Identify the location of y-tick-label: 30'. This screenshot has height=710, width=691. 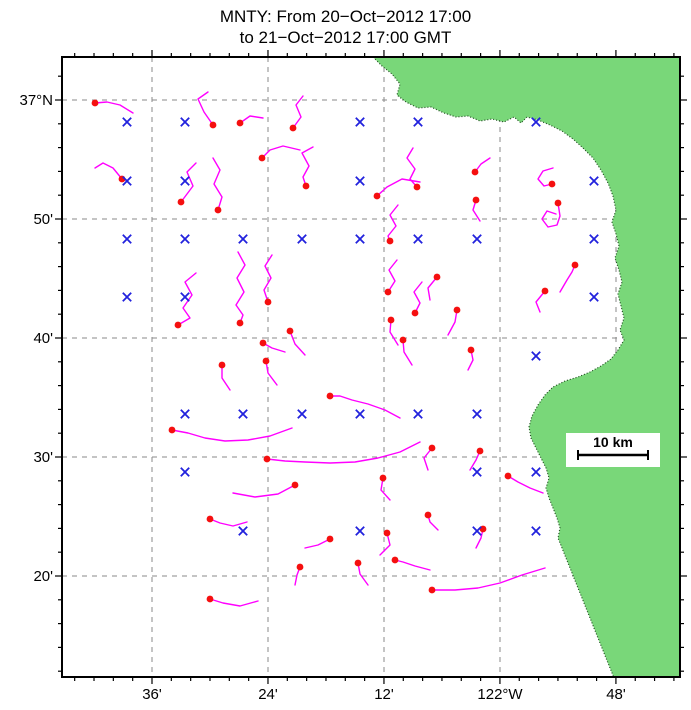
(43, 457).